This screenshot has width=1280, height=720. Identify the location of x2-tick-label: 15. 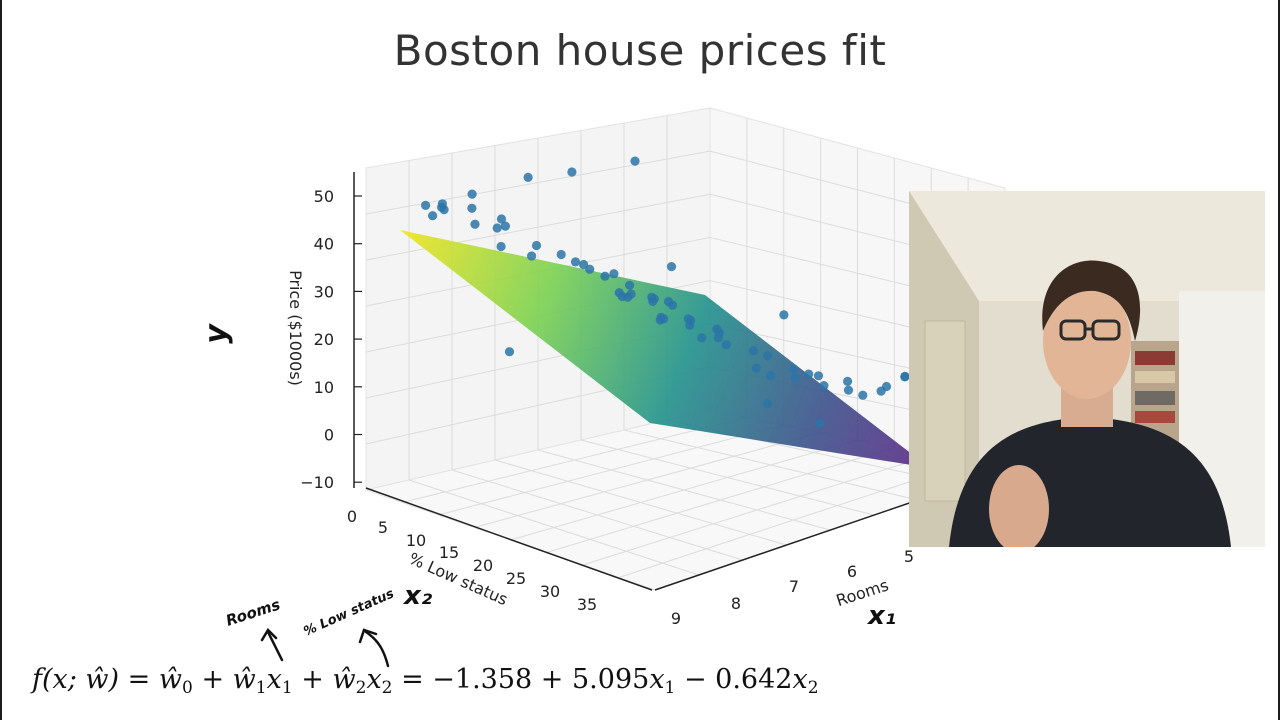
(449, 552).